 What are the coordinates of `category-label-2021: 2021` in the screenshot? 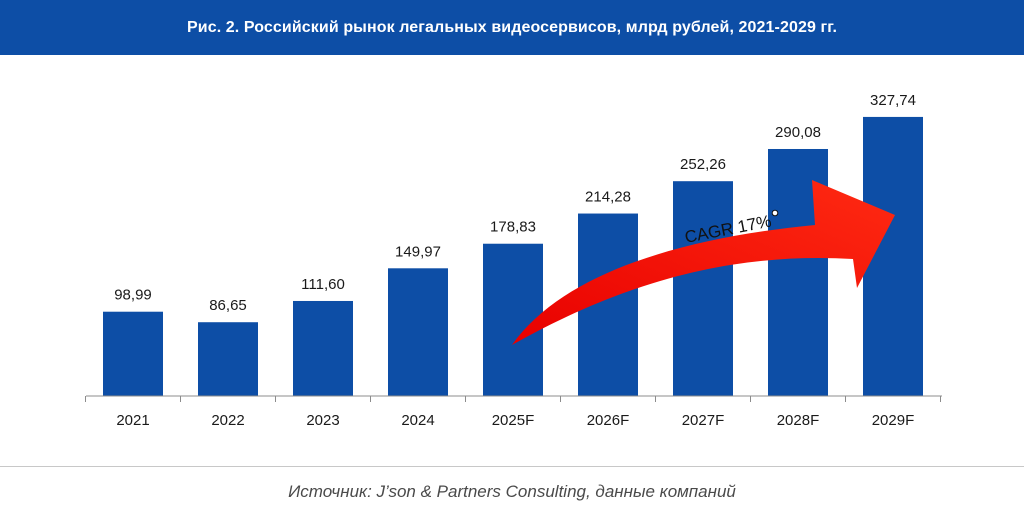 It's located at (132, 420).